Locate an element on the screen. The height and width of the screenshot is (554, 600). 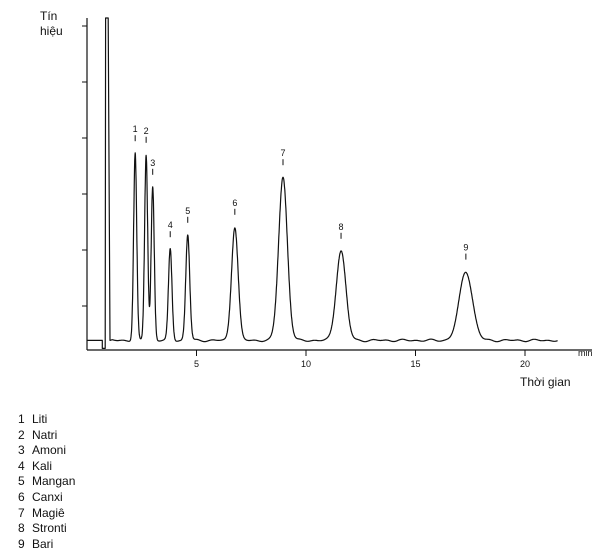
peak-label-3: 3 is located at coordinates (152, 163).